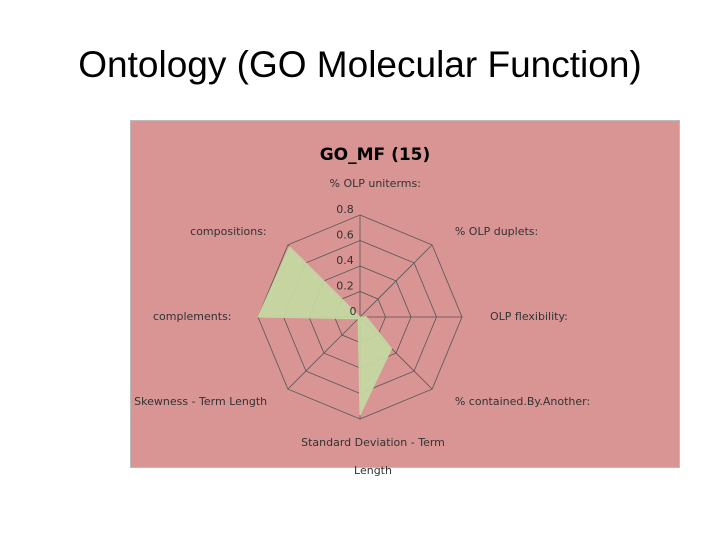  I want to click on r-tick-label: 0.6, so click(345, 235).